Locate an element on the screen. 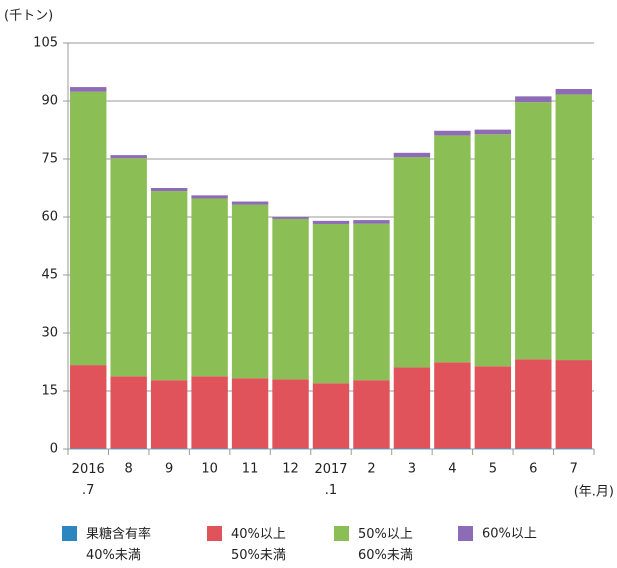 The image size is (617, 568). x-tick-label: 4 is located at coordinates (452, 469).